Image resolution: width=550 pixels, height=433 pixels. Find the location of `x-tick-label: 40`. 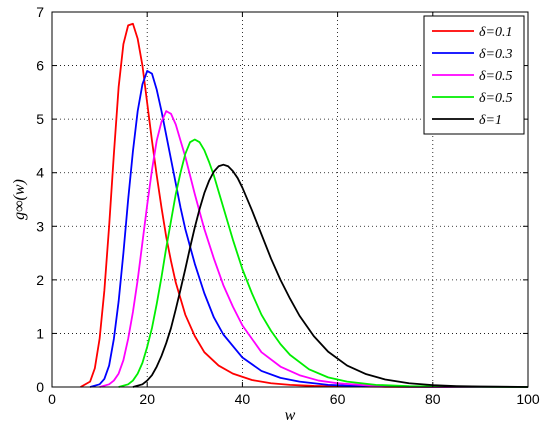

x-tick-label: 40 is located at coordinates (243, 399).